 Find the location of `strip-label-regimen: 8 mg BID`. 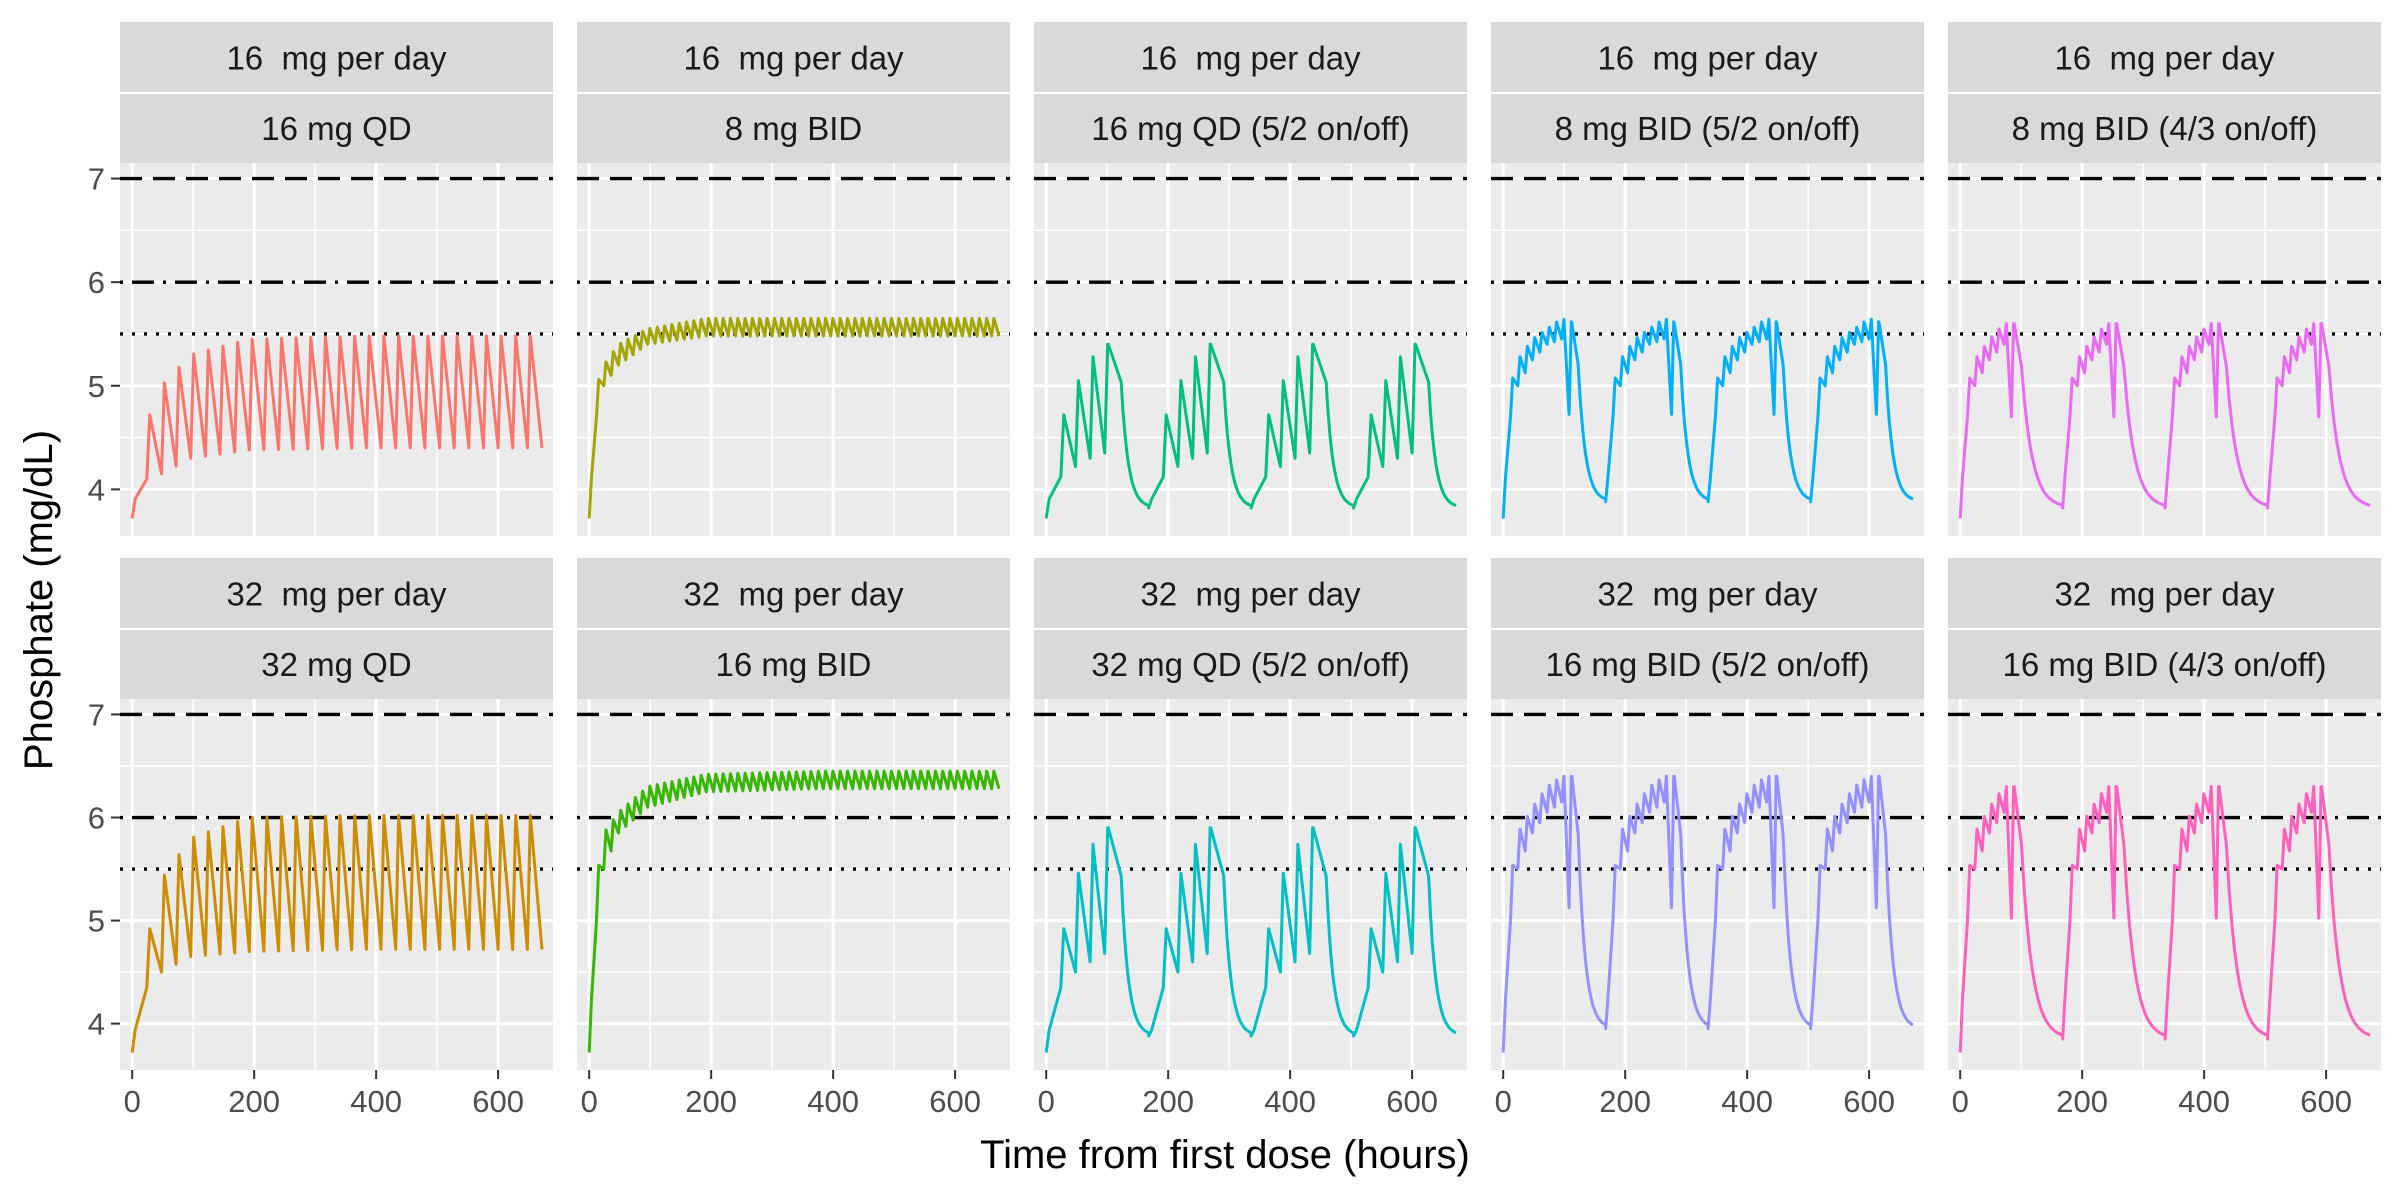

strip-label-regimen: 8 mg BID is located at coordinates (794, 128).